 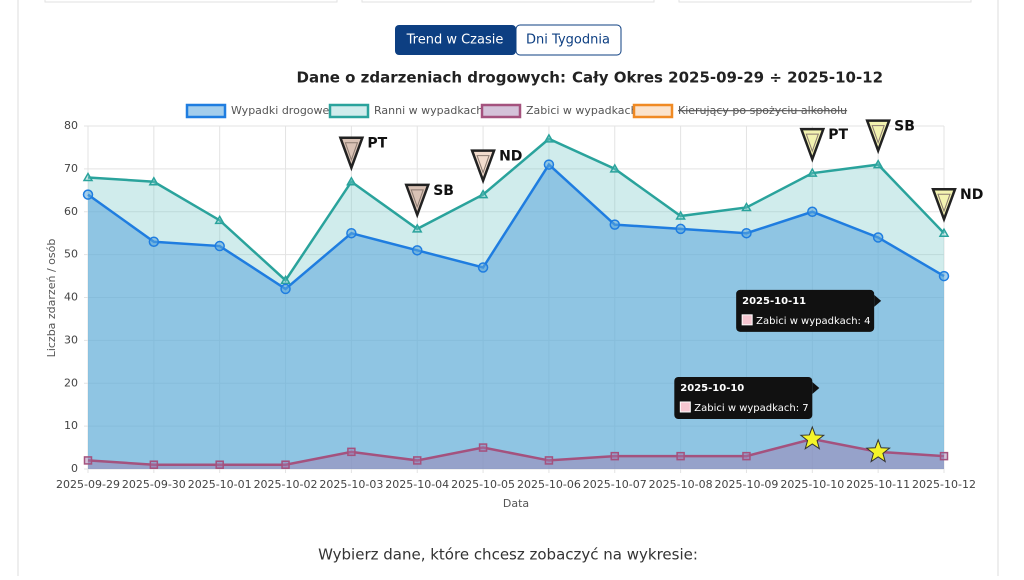 I want to click on x-tick-label: 2025-10-12, so click(x=944, y=484).